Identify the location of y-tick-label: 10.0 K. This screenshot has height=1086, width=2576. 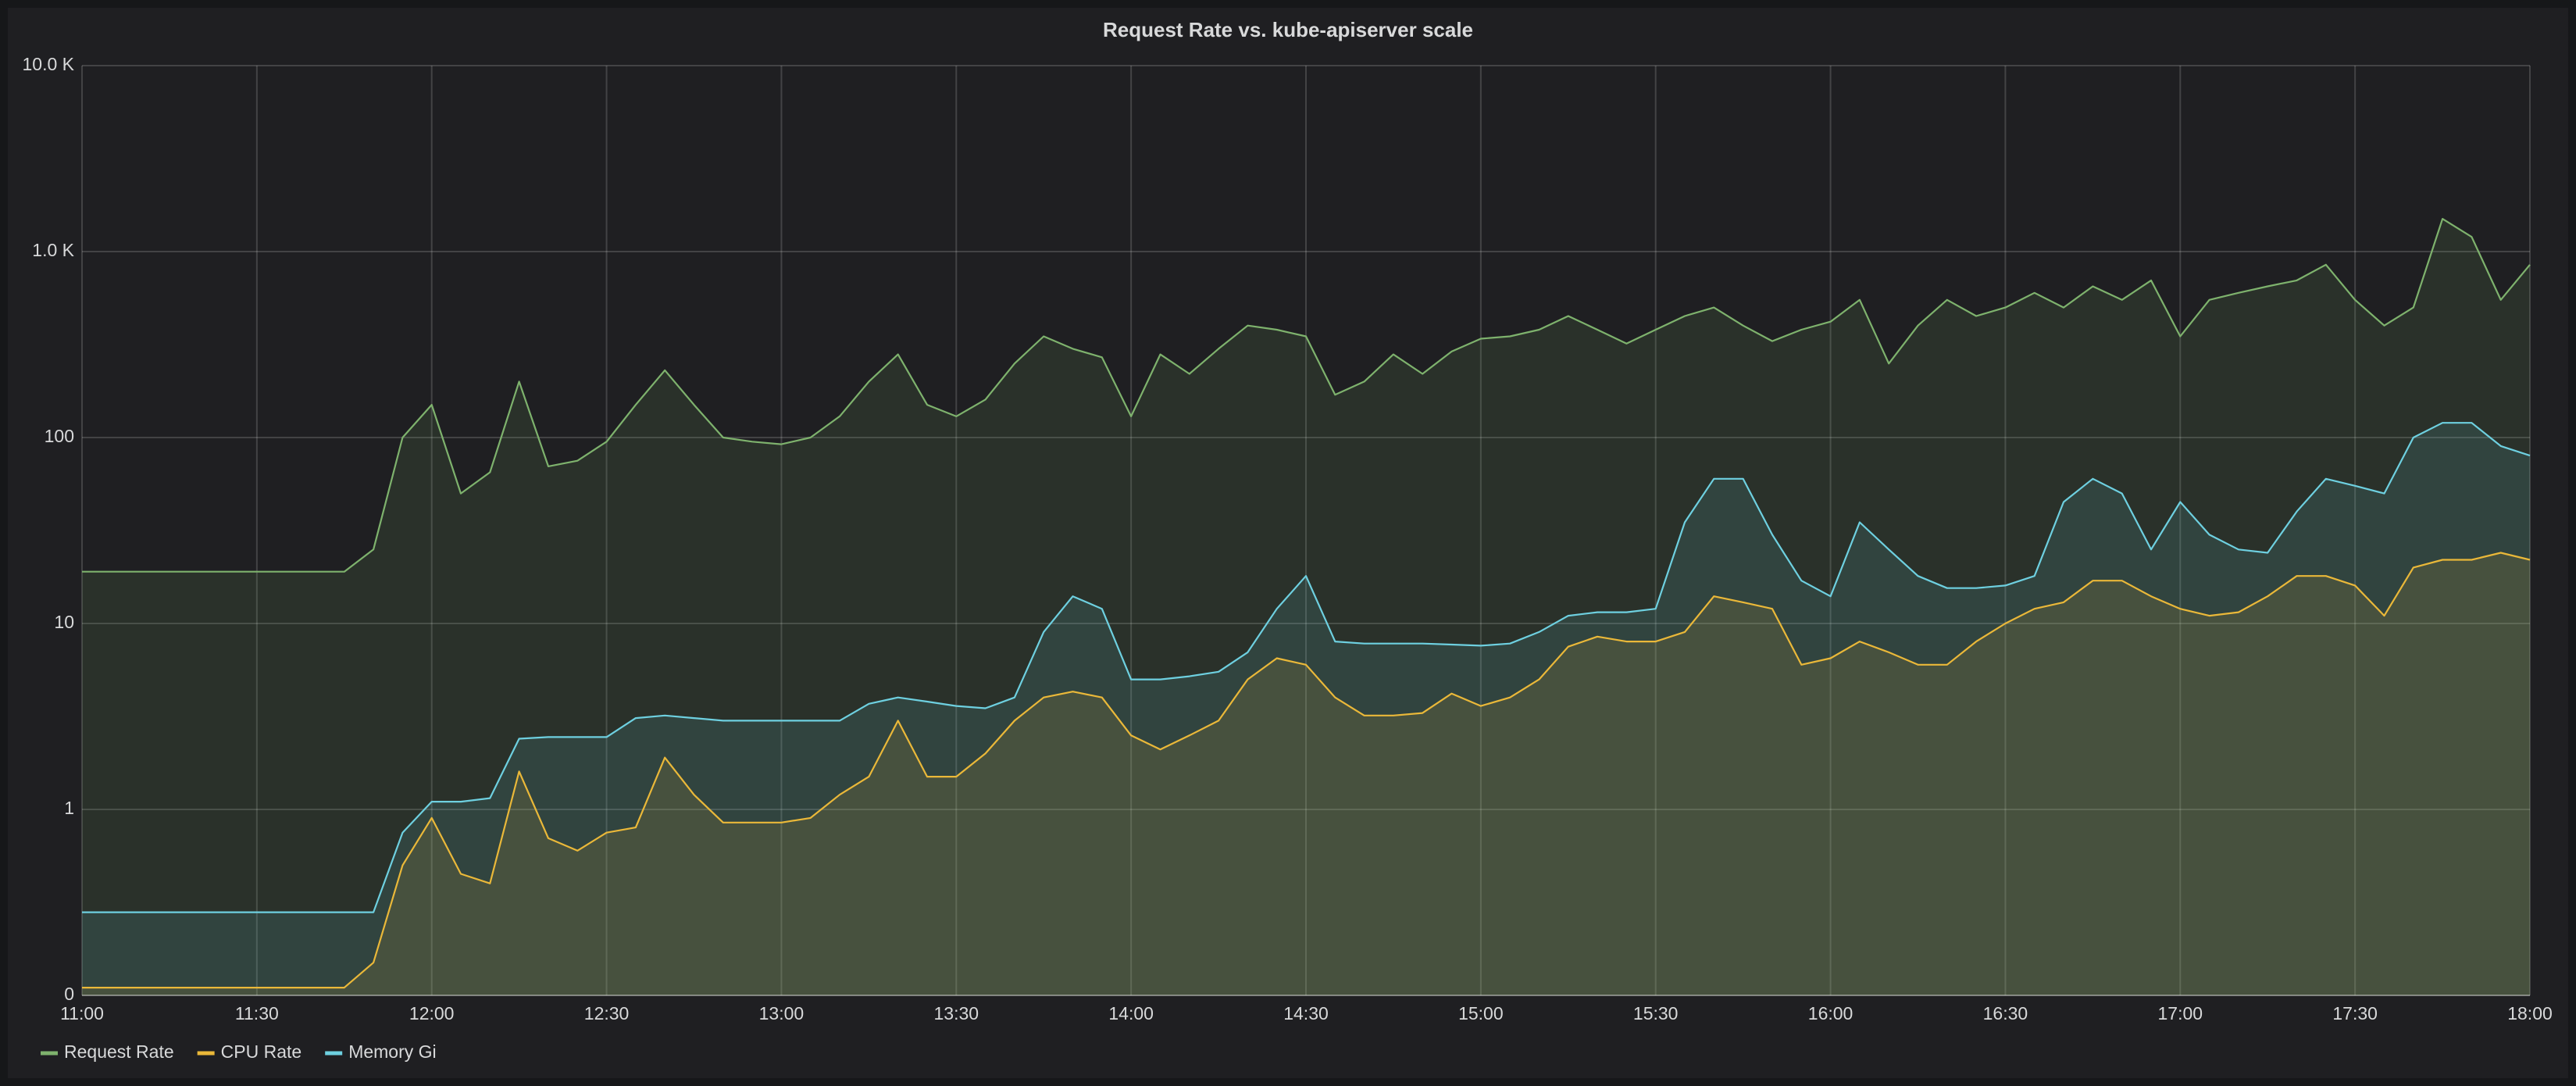
(49, 64).